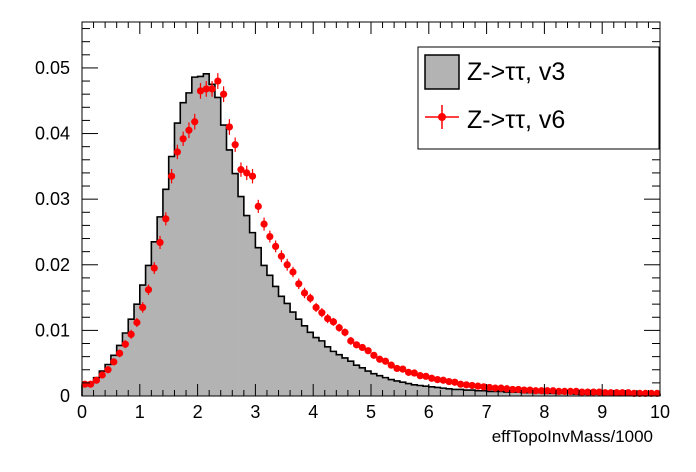 The image size is (696, 472). I want to click on legend-label-v6: Z->ττ, v6, so click(516, 120).